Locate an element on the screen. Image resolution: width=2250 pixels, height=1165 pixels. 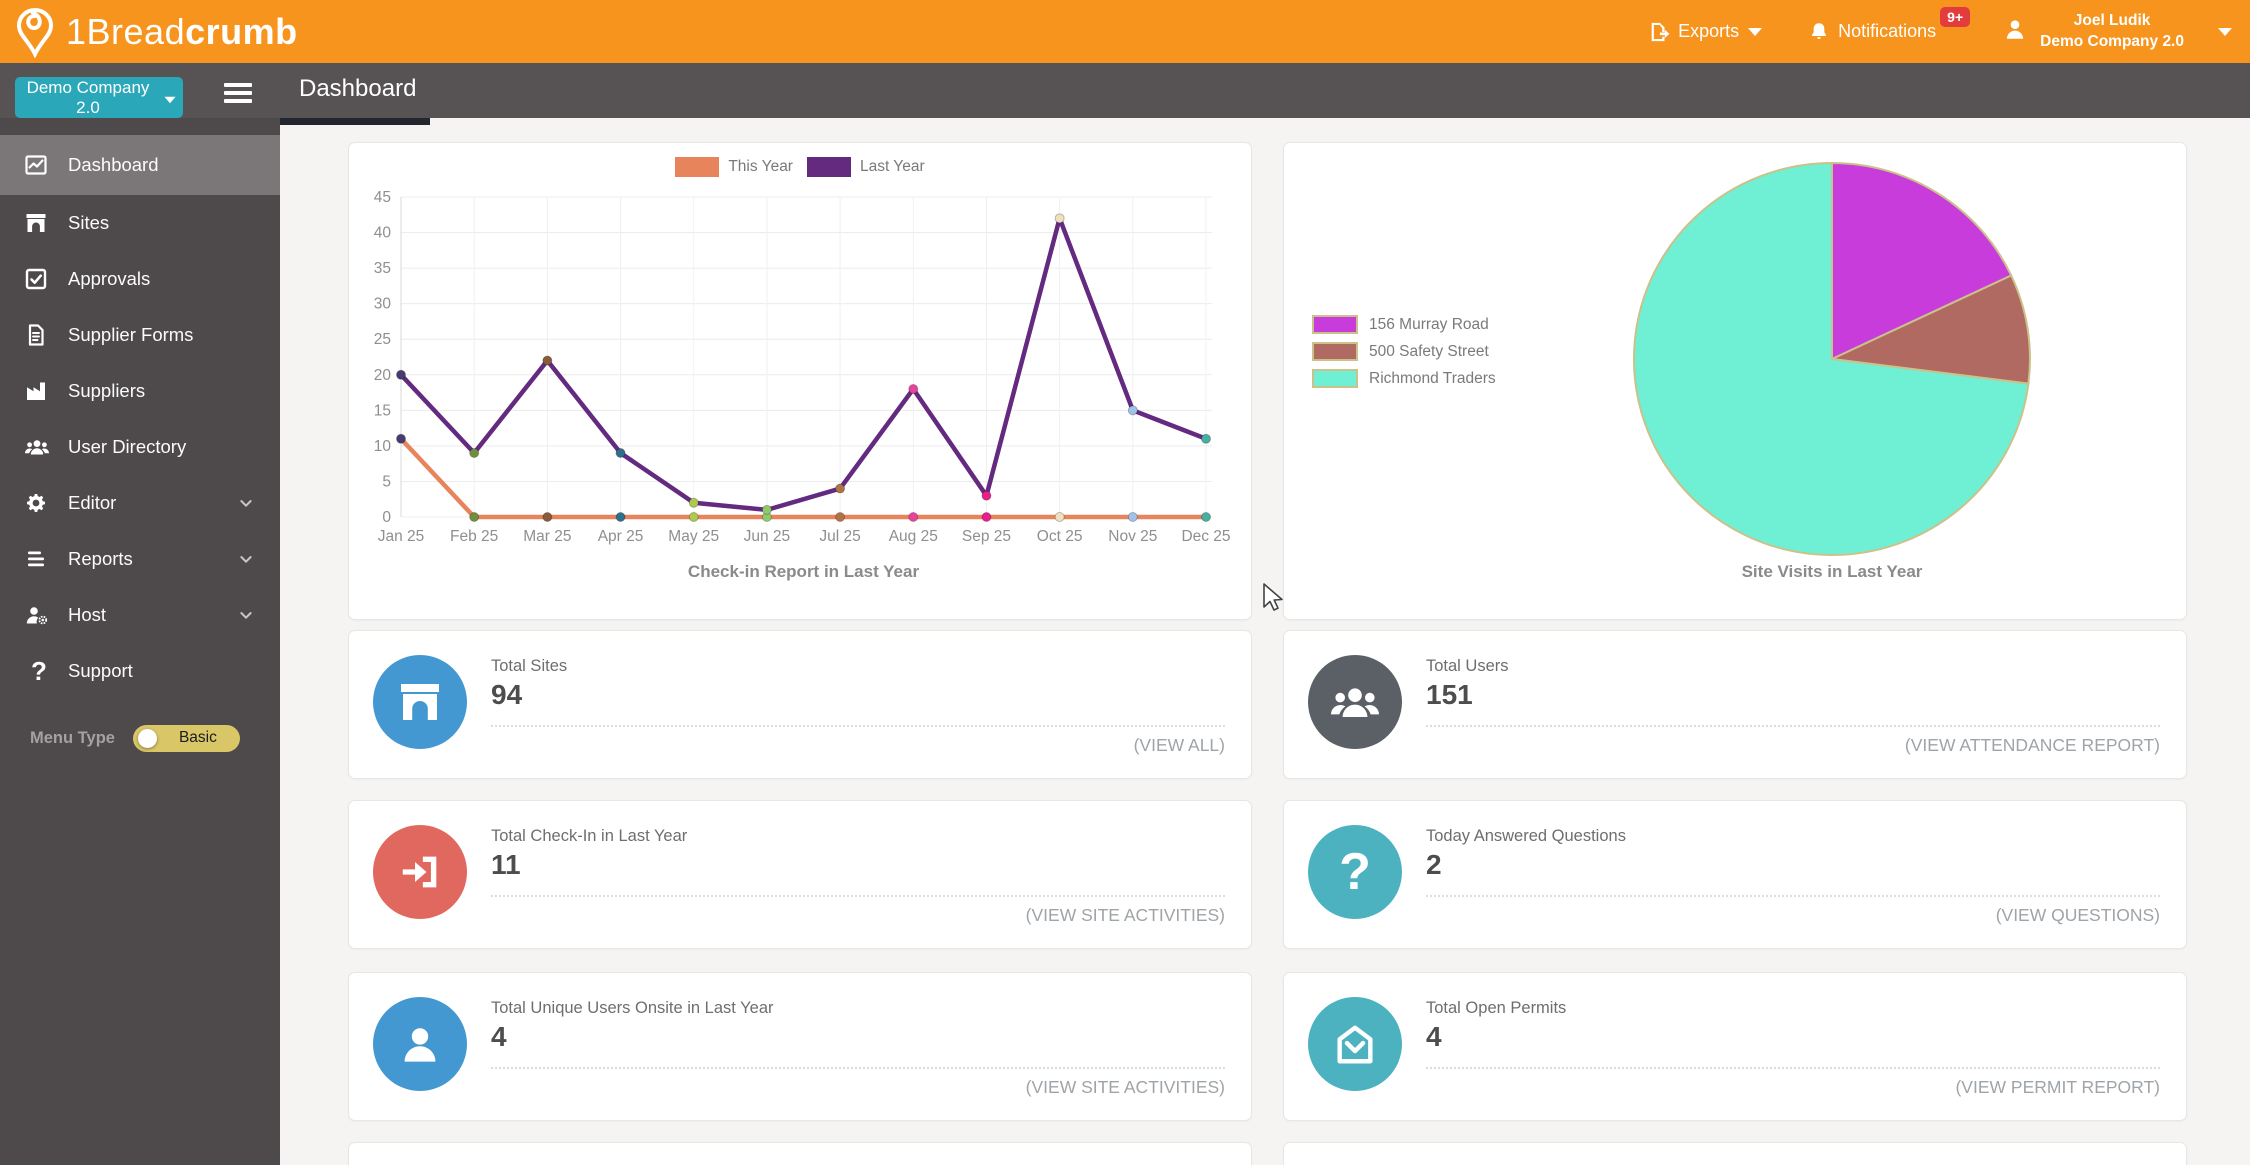
sidebar-item-approvals: Approvals is located at coordinates (140, 279).